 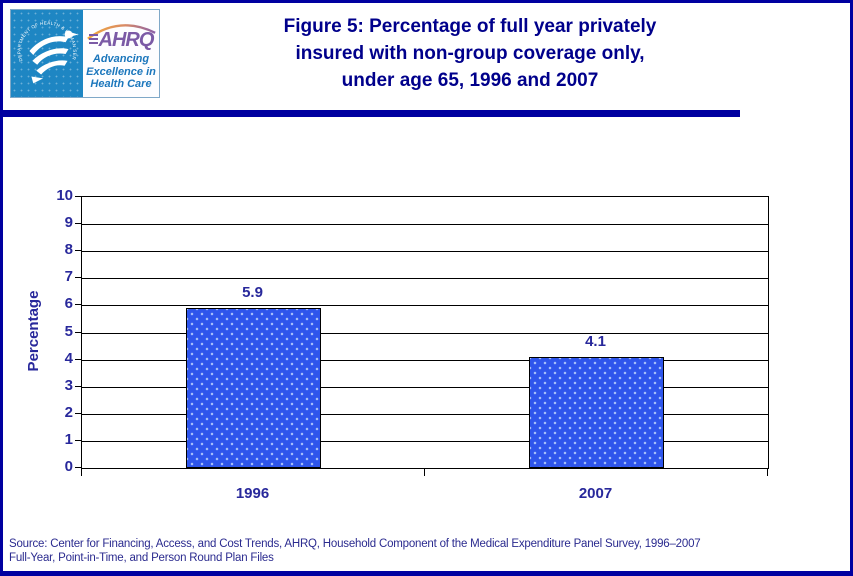 I want to click on y-axis-tick-label: 4, so click(x=68, y=358).